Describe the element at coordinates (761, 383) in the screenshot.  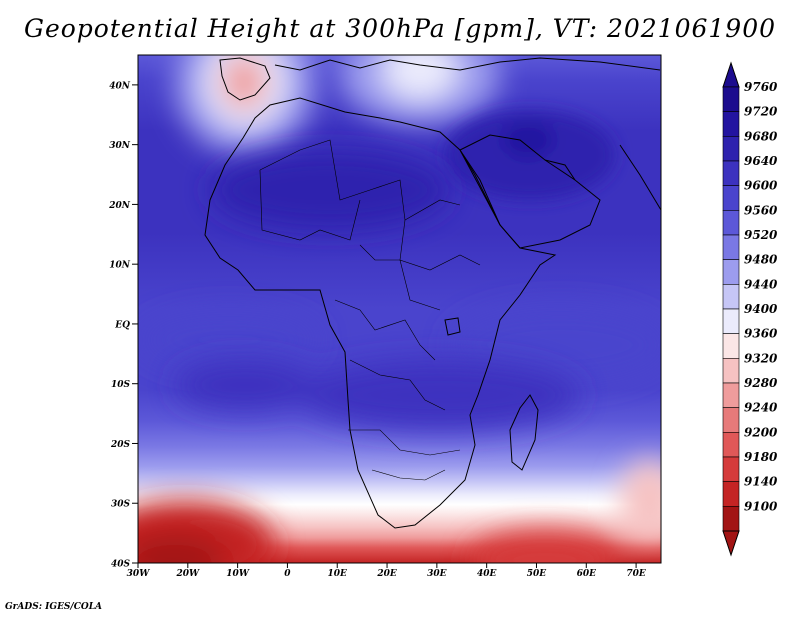
I see `colorbar-label: 9280` at that location.